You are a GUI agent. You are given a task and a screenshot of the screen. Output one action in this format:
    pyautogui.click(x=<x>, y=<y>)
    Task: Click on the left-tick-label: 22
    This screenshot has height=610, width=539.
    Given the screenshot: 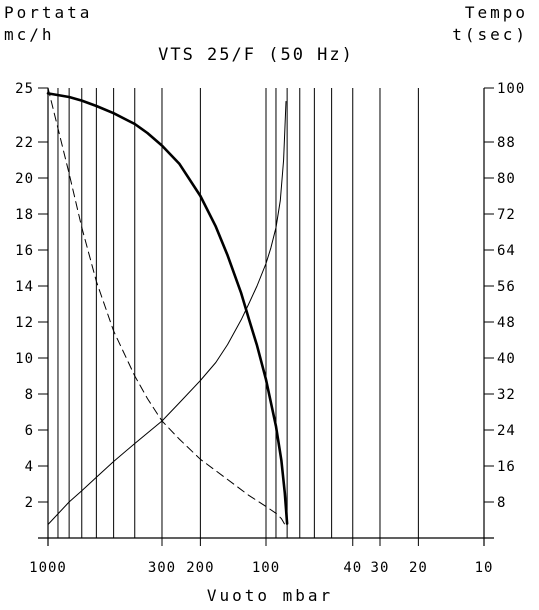 What is the action you would take?
    pyautogui.click(x=24, y=143)
    